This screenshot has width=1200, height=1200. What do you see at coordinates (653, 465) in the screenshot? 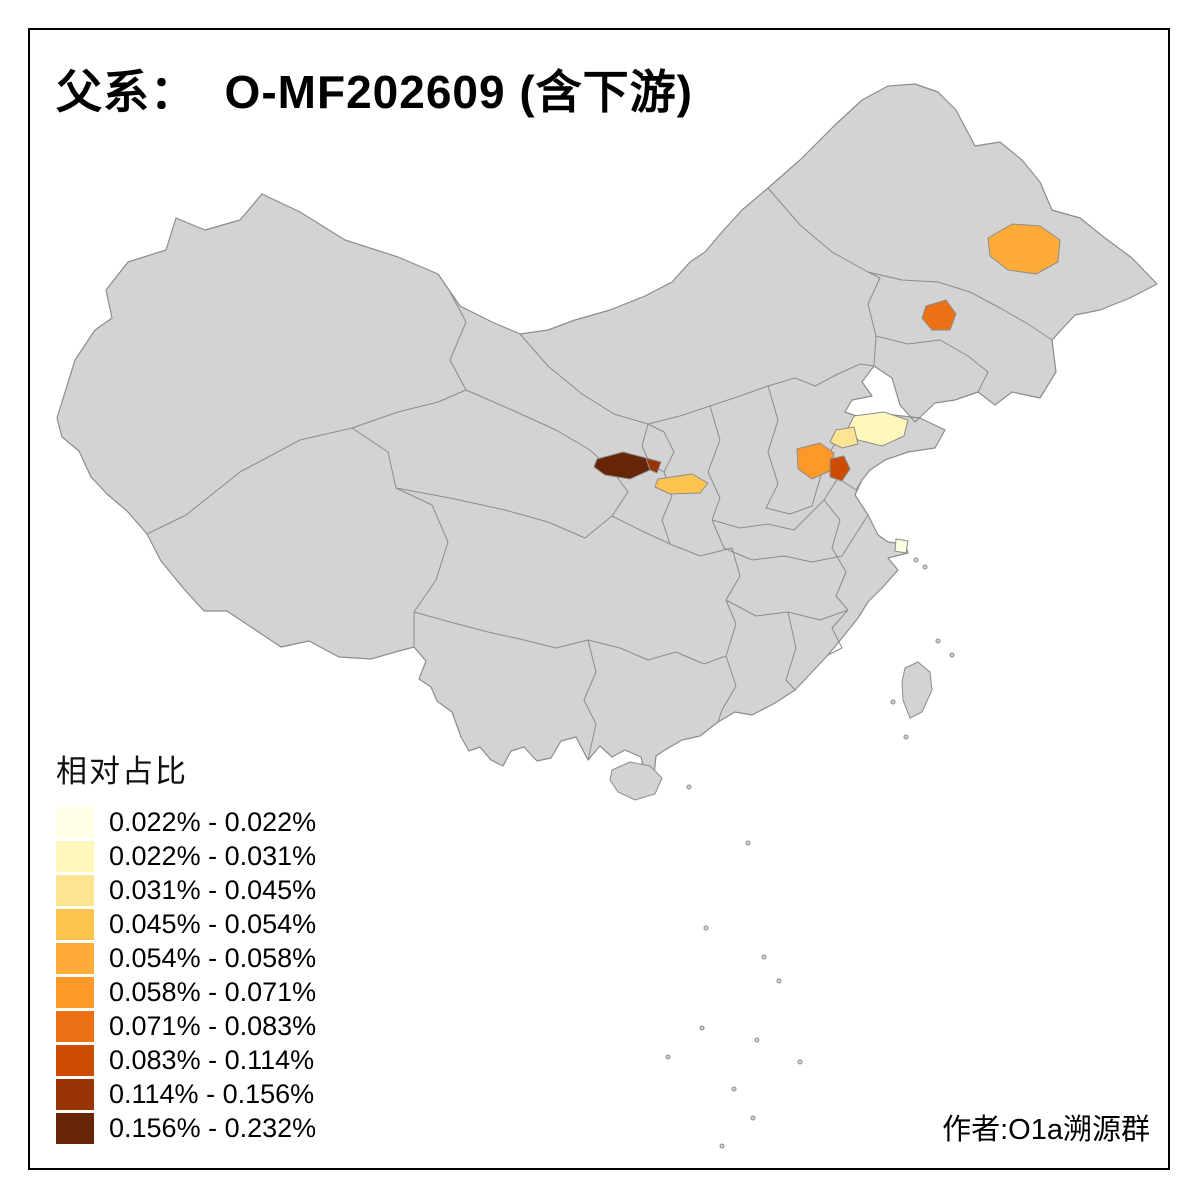
I see `region-gansu-east` at bounding box center [653, 465].